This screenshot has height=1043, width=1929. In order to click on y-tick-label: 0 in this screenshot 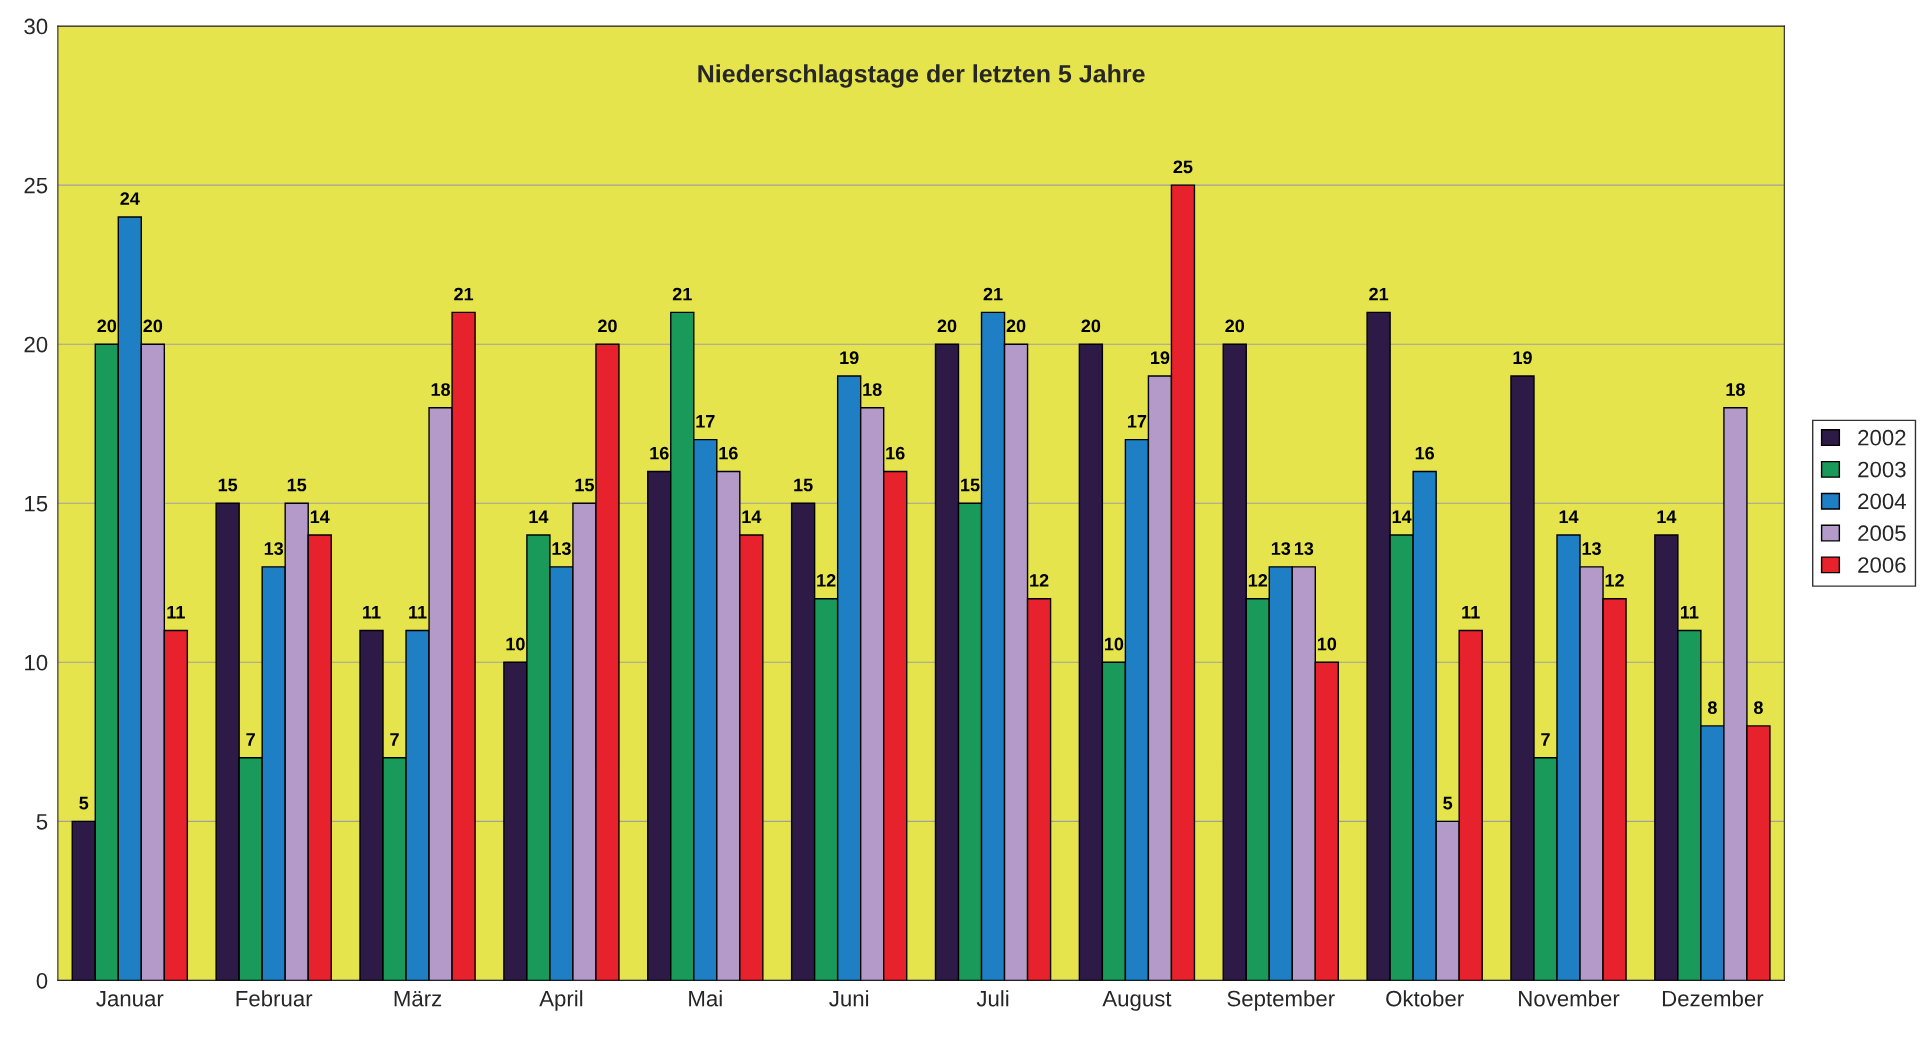, I will do `click(42, 980)`.